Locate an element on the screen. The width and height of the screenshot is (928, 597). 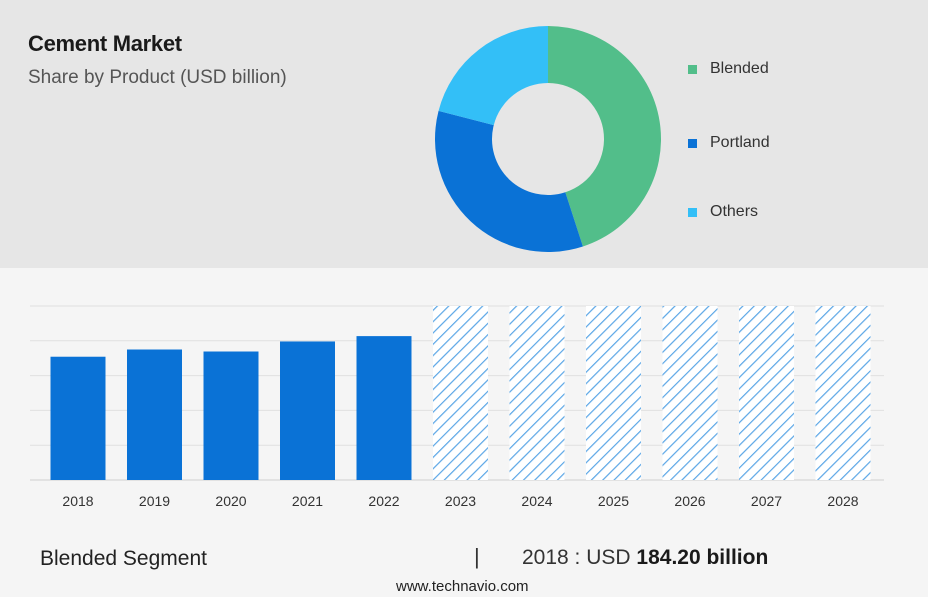
chart-title: Cement Market is located at coordinates (105, 43).